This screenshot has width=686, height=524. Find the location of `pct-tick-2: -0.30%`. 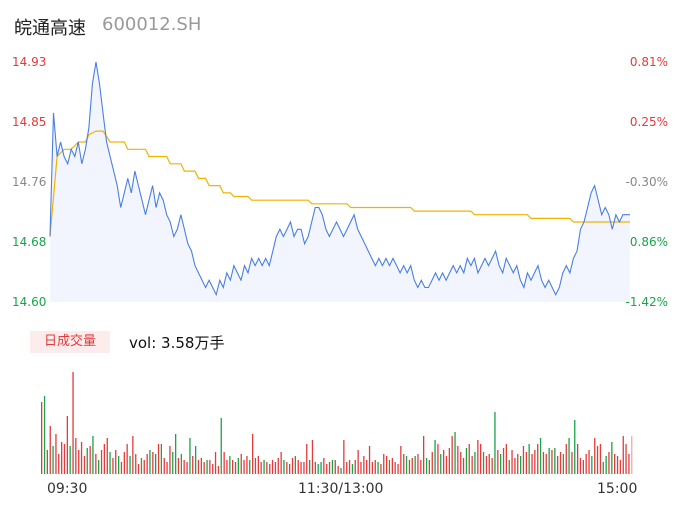

pct-tick-2: -0.30% is located at coordinates (646, 182).